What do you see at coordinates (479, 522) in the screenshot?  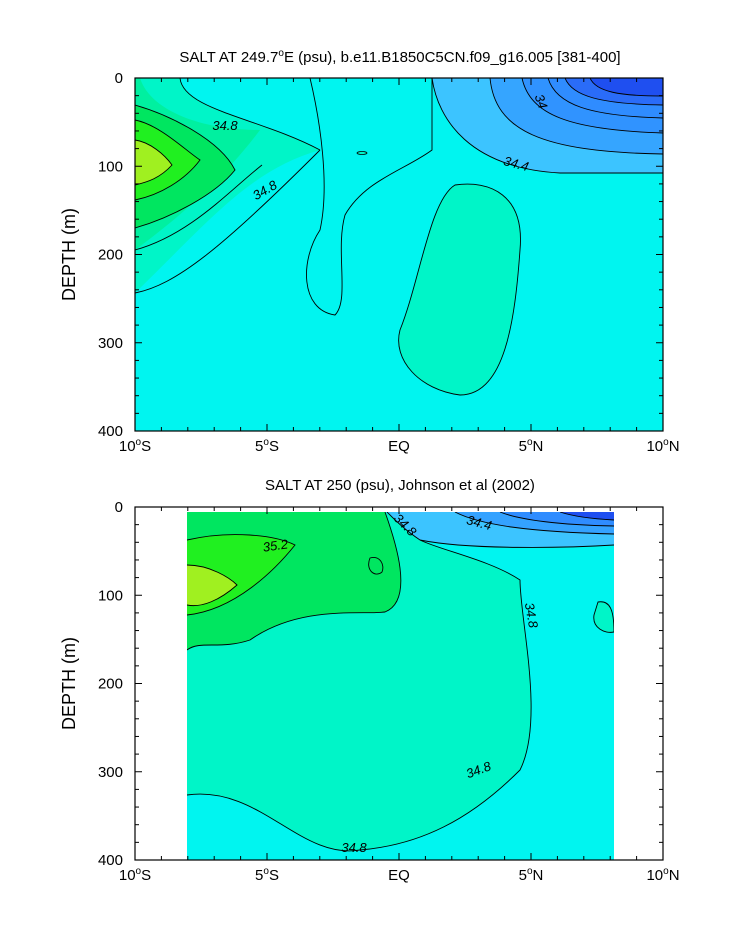 I see `bottom-contour-label: 34.4` at bounding box center [479, 522].